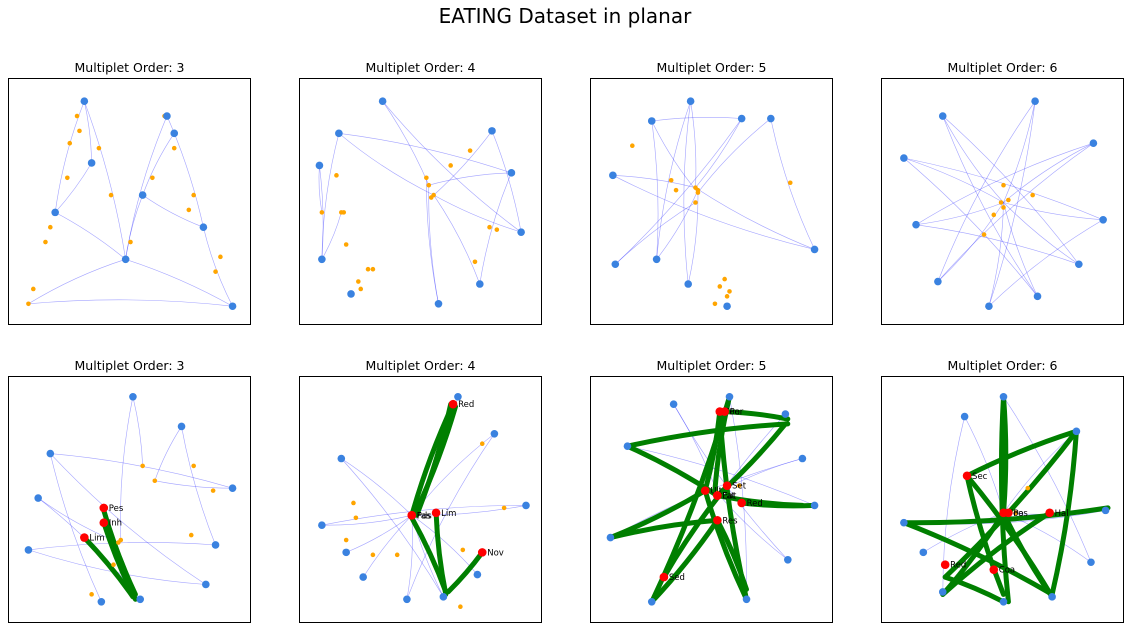 Image resolution: width=1130 pixels, height=629 pixels. Describe the element at coordinates (565, 16) in the screenshot. I see `figure-title: EATING Dataset in planar` at that location.